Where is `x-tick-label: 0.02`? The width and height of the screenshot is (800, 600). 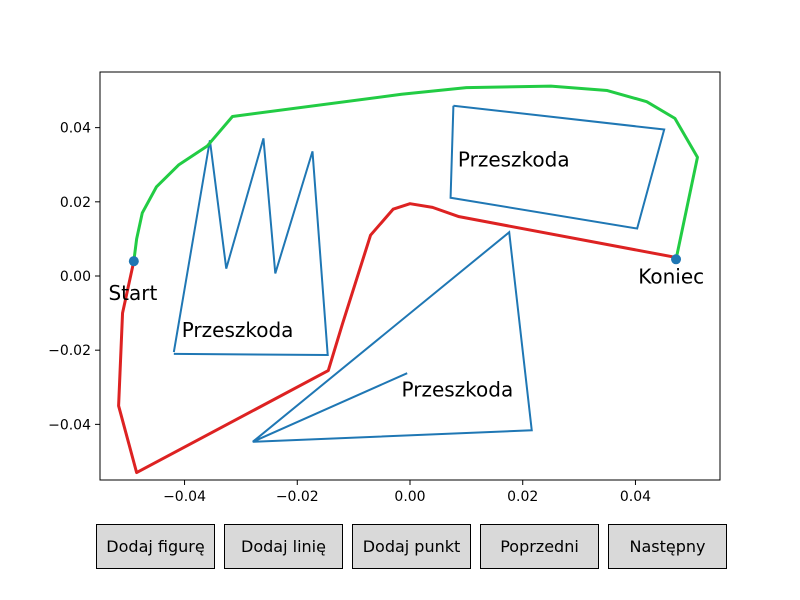 x-tick-label: 0.02 is located at coordinates (522, 497).